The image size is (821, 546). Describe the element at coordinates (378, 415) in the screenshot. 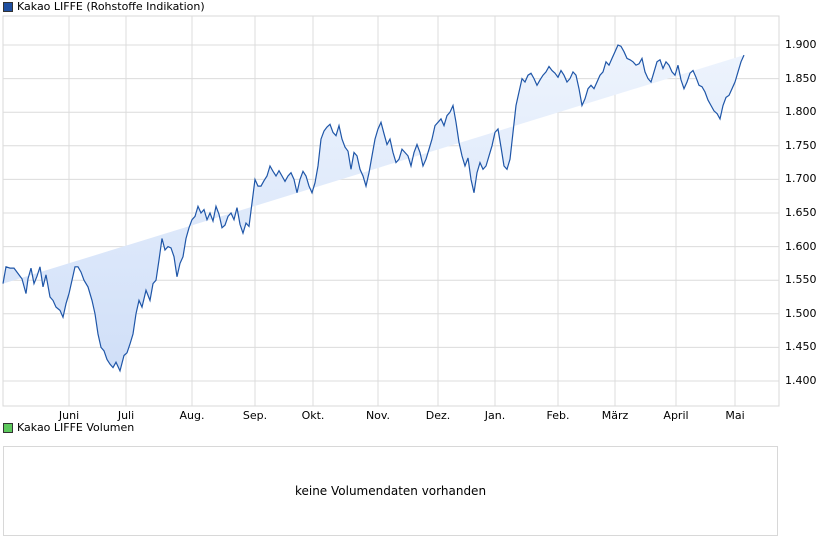

I see `x-tick-label: Nov.` at that location.